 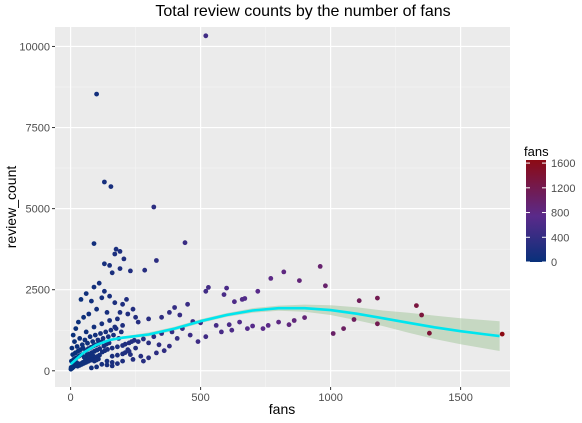 What do you see at coordinates (460, 398) in the screenshot?
I see `x-tick-label: 1500` at bounding box center [460, 398].